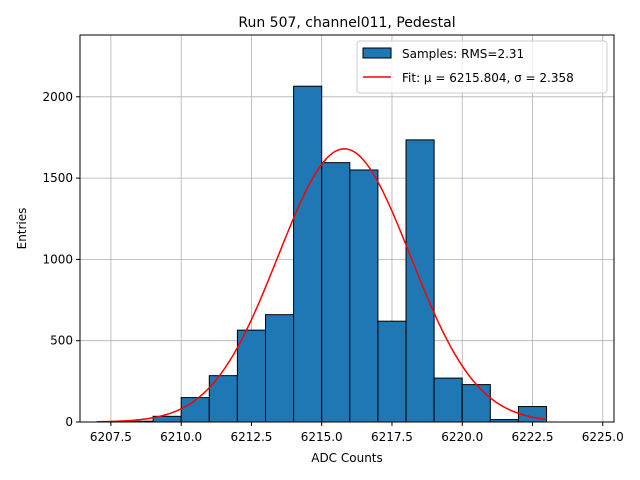 This screenshot has height=480, width=640. Describe the element at coordinates (392, 437) in the screenshot. I see `x-tick-label: 6217.5` at that location.